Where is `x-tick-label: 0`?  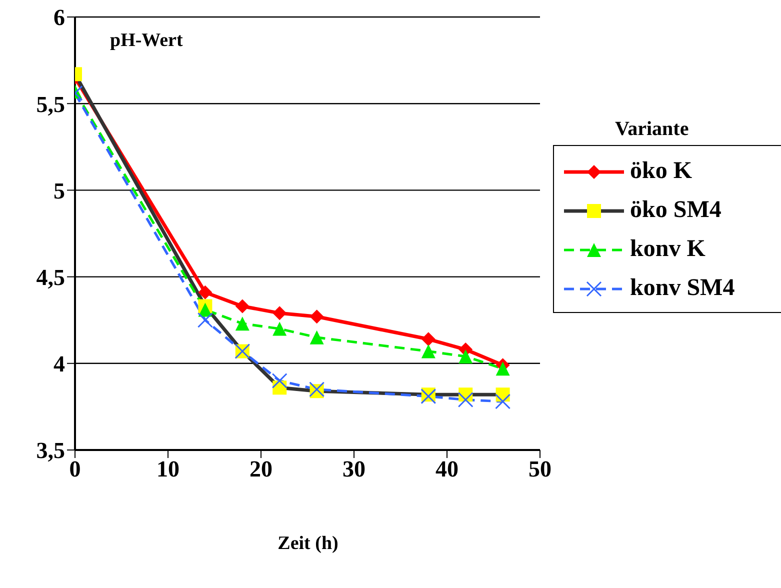 x-tick-label: 0 is located at coordinates (75, 469).